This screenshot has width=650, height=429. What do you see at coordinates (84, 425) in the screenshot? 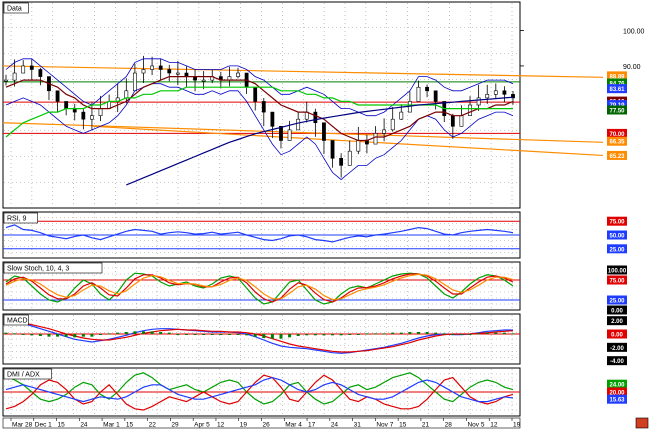
I see `date-label: 24` at bounding box center [84, 425].